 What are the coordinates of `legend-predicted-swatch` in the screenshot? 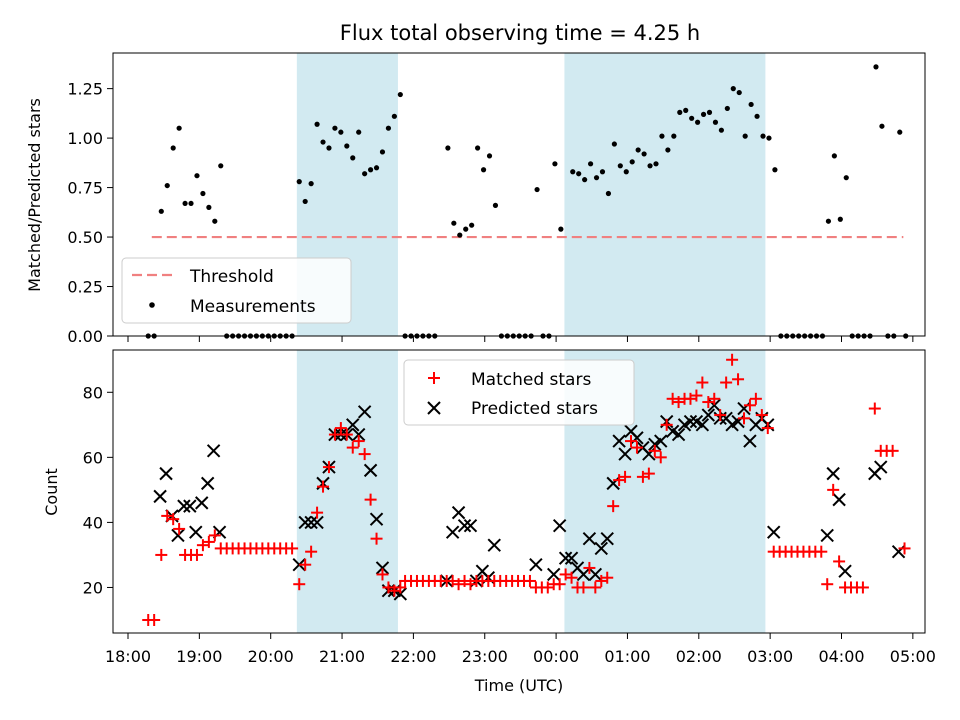 It's located at (434, 408).